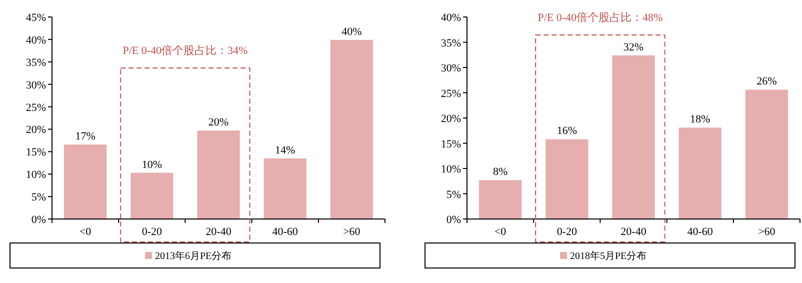  What do you see at coordinates (36, 18) in the screenshot?
I see `y-tick-label: 45%` at bounding box center [36, 18].